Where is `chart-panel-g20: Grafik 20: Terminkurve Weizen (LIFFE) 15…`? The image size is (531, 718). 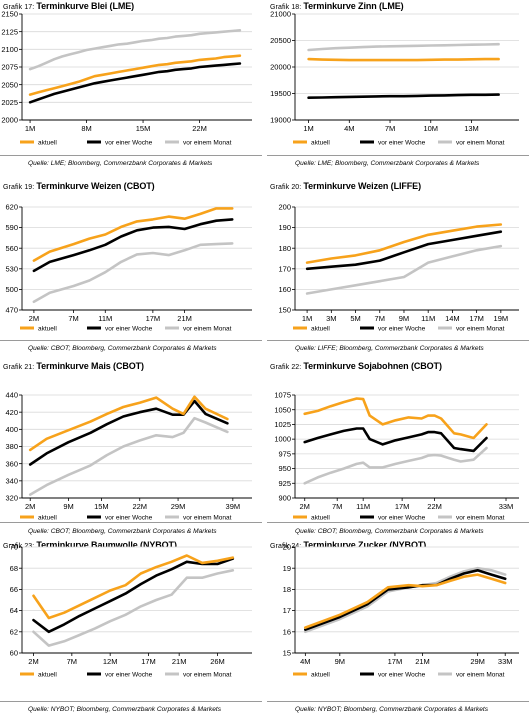 chart-panel-g20: Grafik 20: Terminkurve Weizen (LIFFE) 15… is located at coordinates (398, 267).